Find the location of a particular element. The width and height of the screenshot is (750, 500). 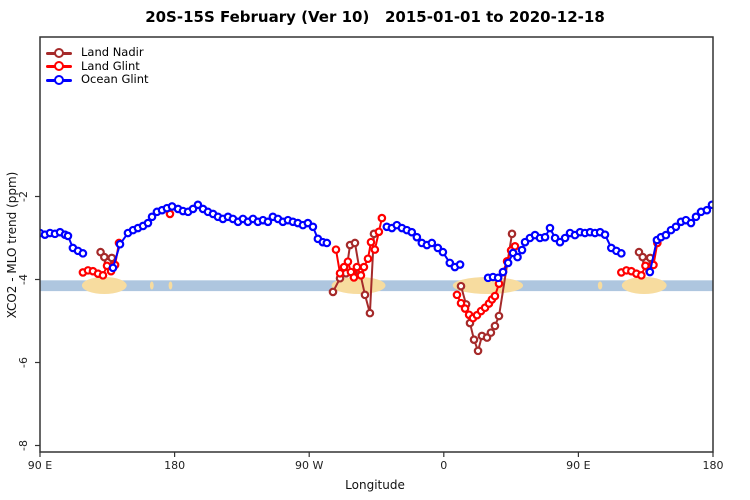

legend: Land Nadir Land Glint Ocean Glint is located at coordinates (97, 66).